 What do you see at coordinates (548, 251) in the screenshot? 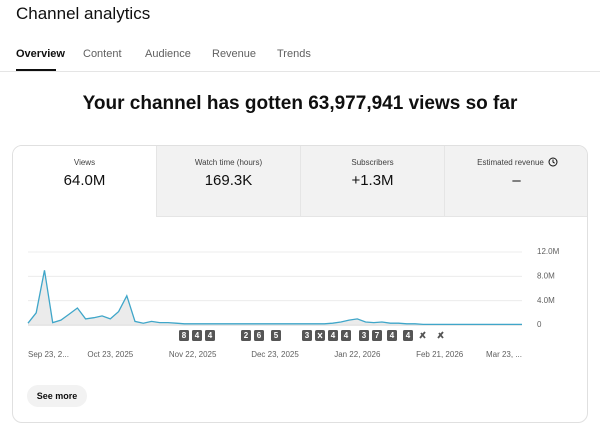
I see `y-tick-label: 12.0M` at bounding box center [548, 251].